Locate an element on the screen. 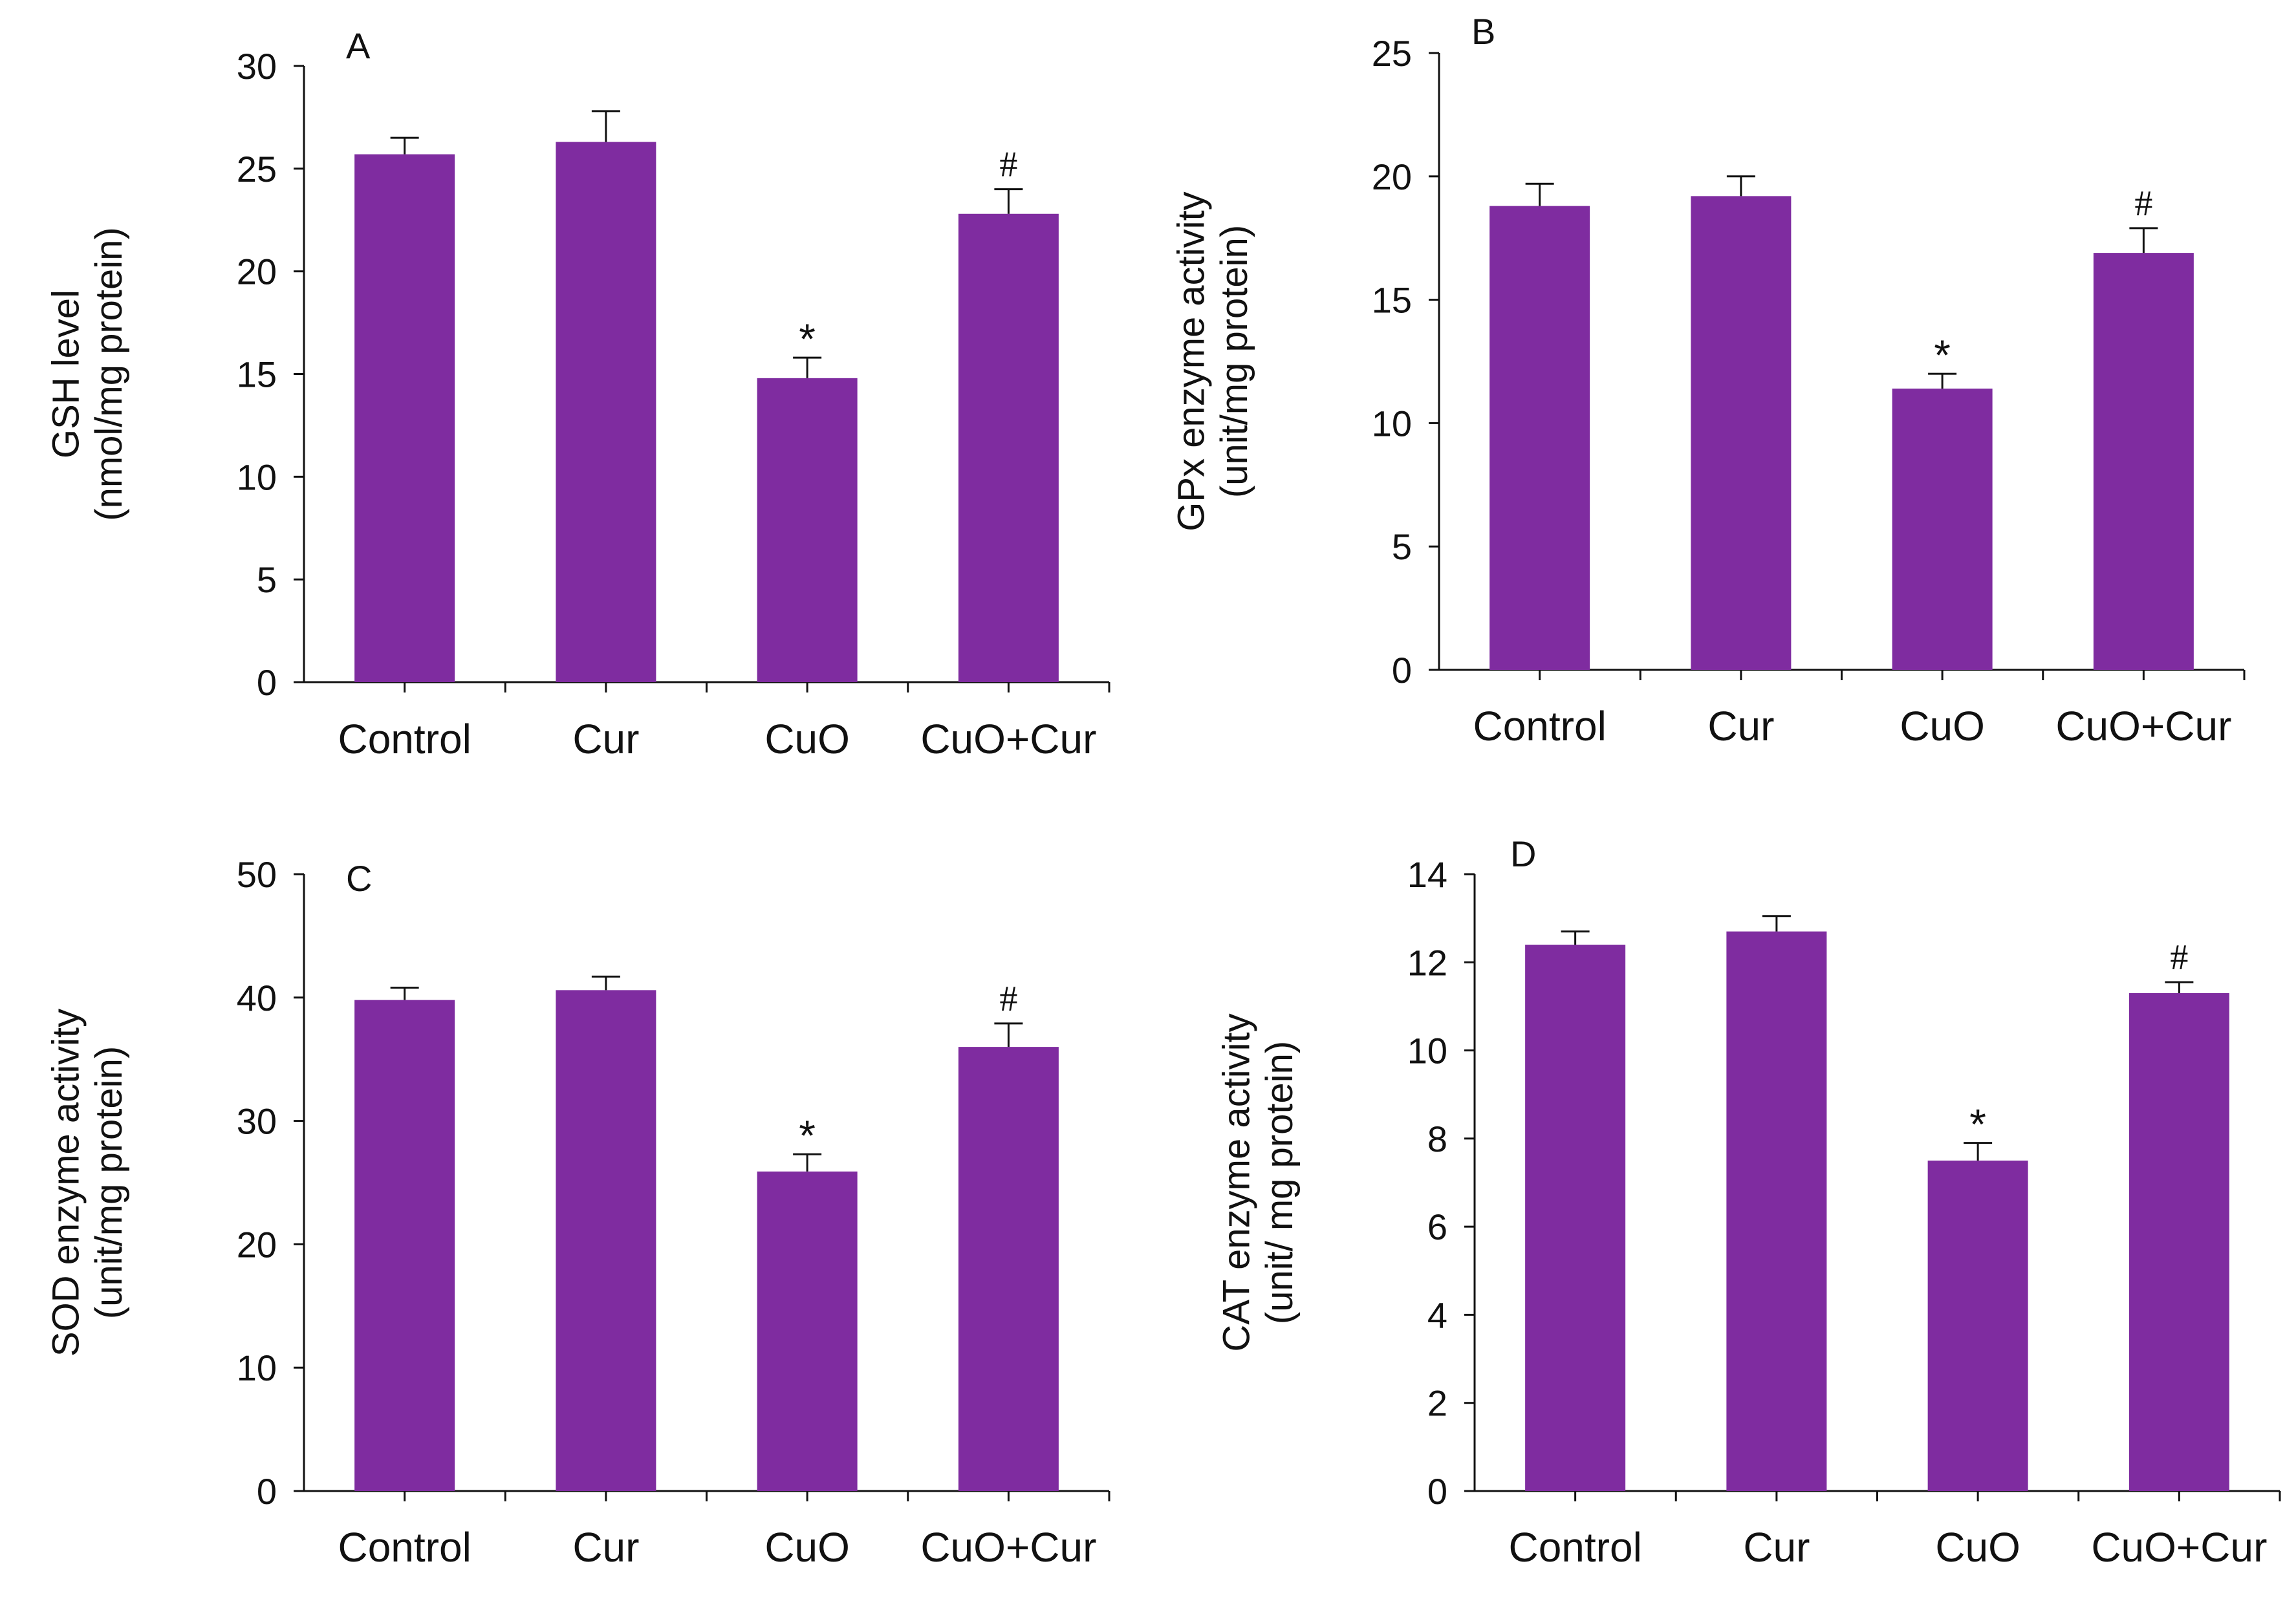 Image resolution: width=2296 pixels, height=1599 pixels. y-tick-label: 2 is located at coordinates (1437, 1403).